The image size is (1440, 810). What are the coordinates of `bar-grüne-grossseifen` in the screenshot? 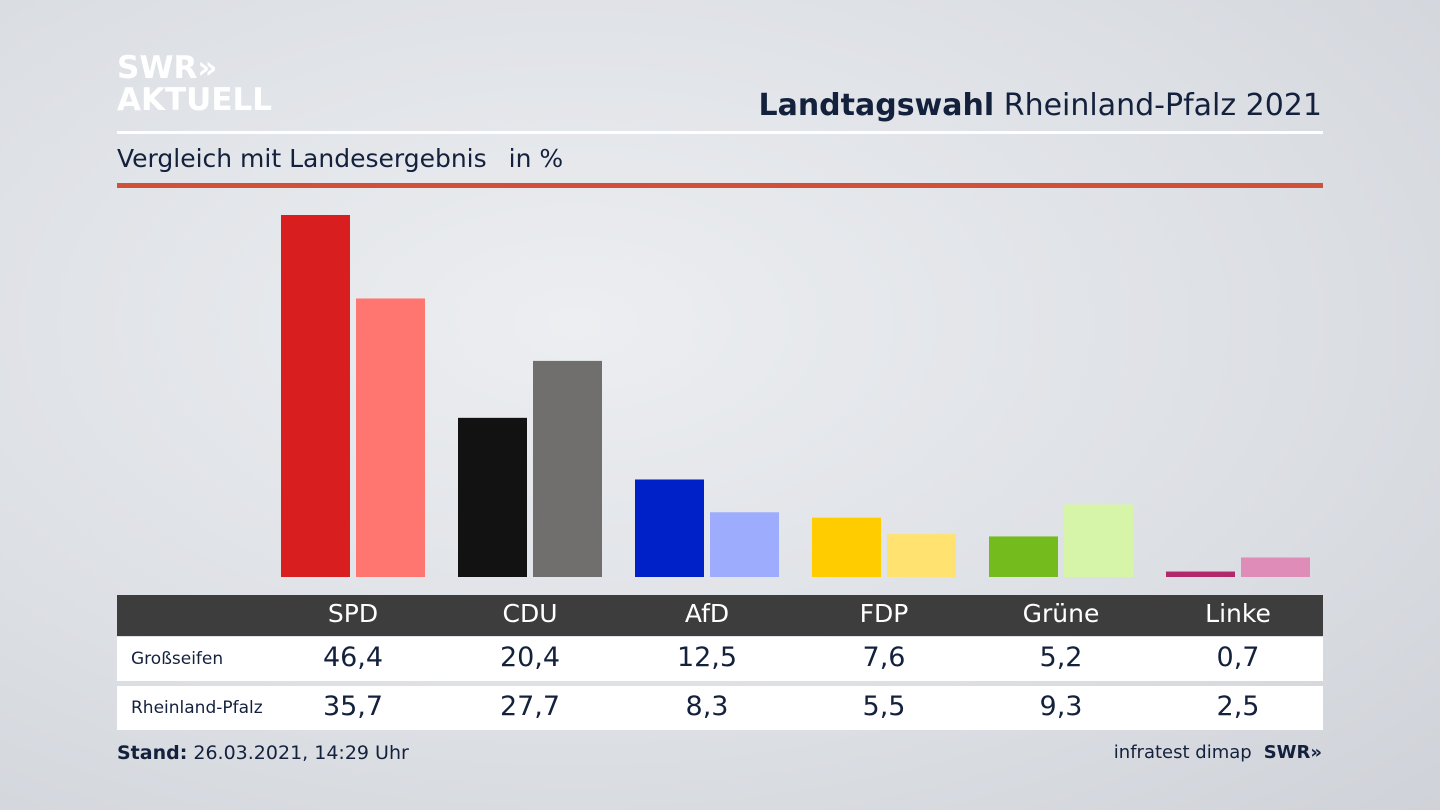 It's located at (1023, 556).